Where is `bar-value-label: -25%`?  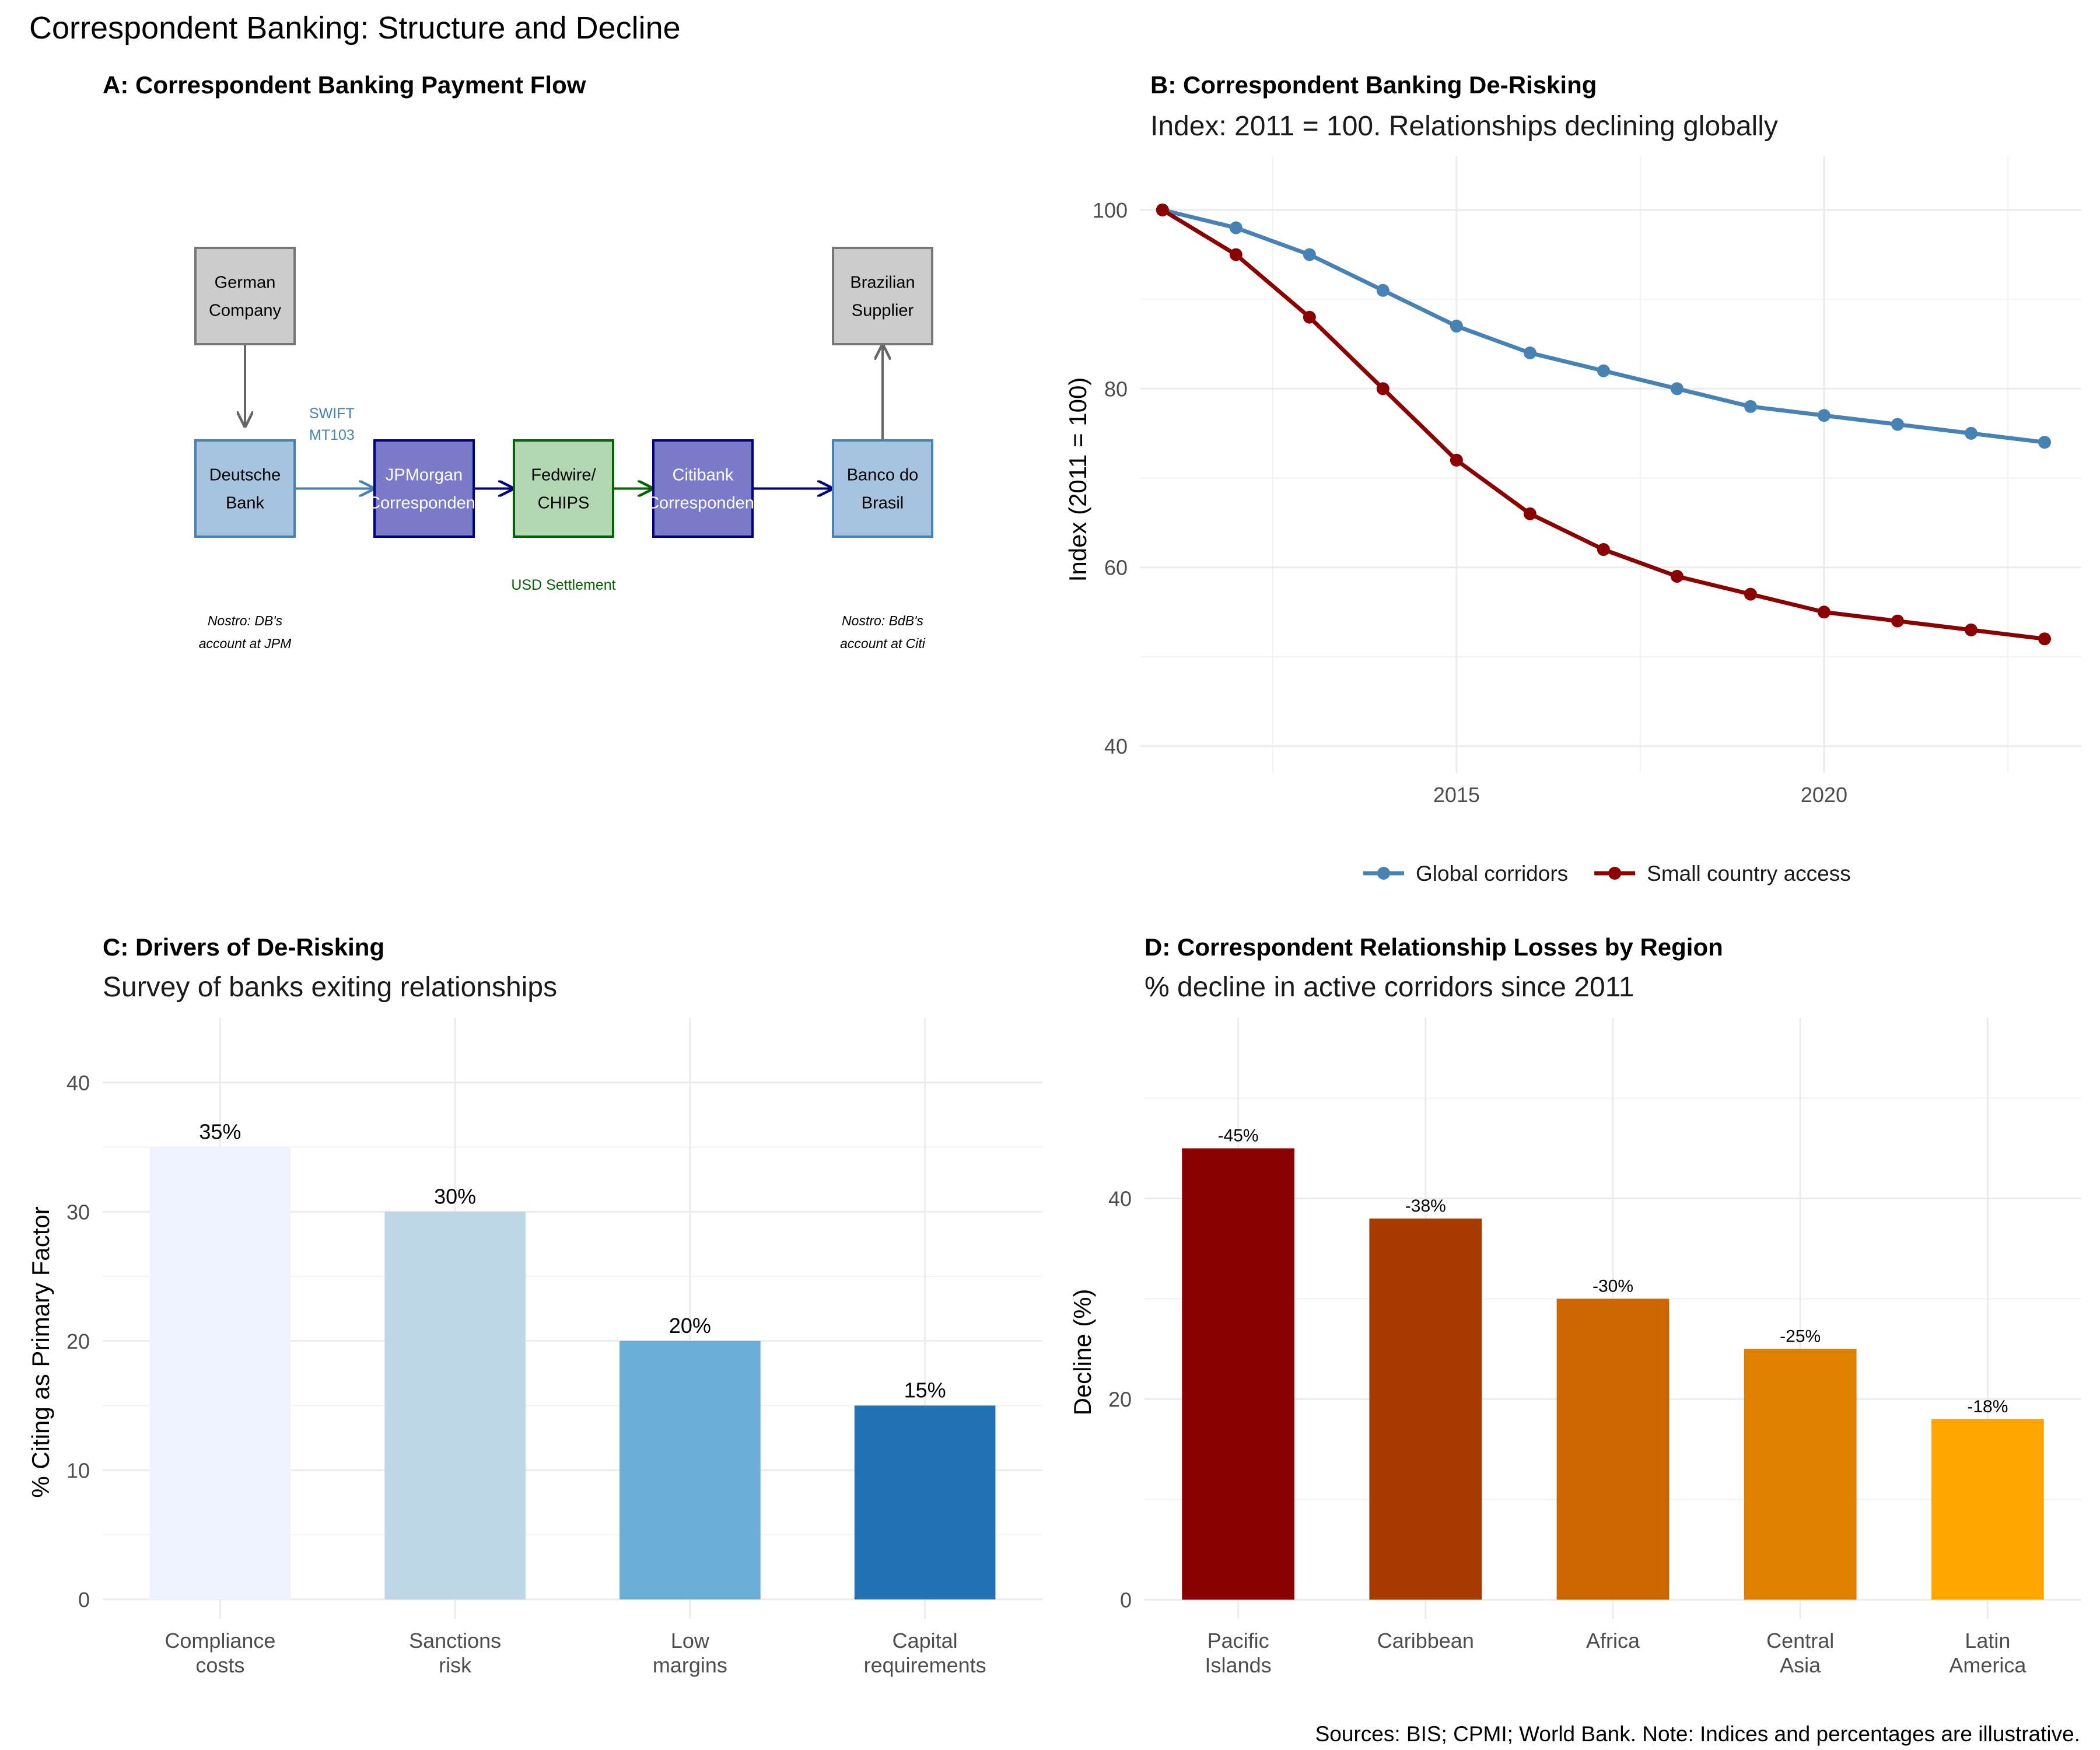 bar-value-label: -25% is located at coordinates (1800, 1336).